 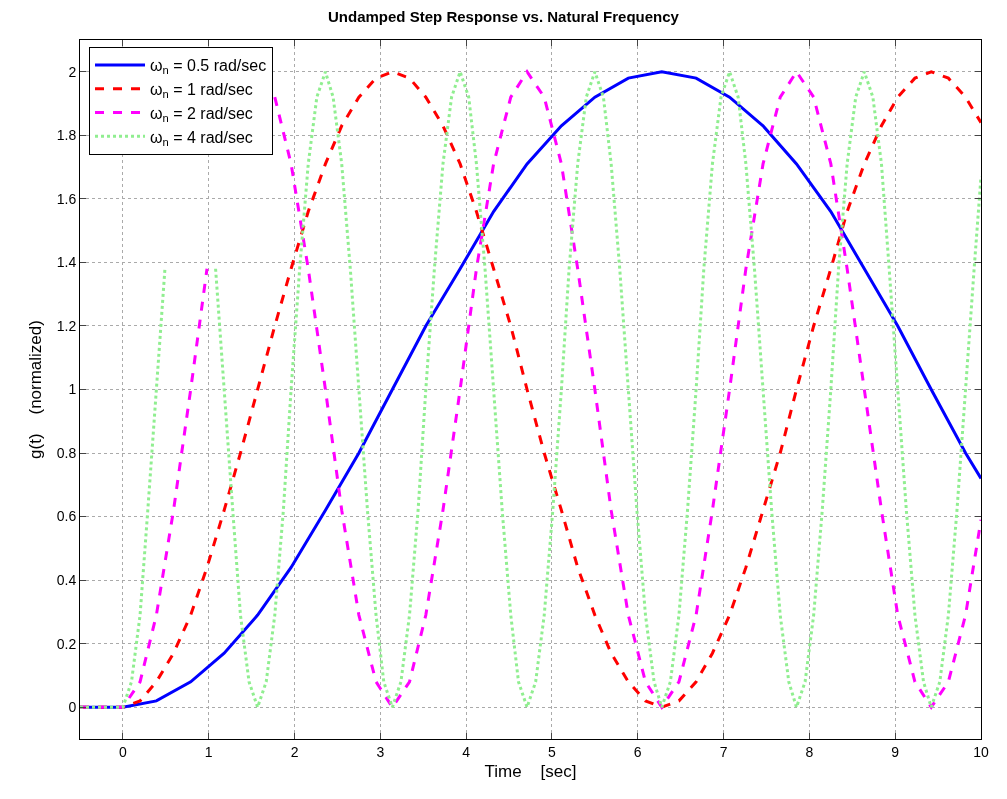 What do you see at coordinates (66, 452) in the screenshot?
I see `y-tick-label: 0.8` at bounding box center [66, 452].